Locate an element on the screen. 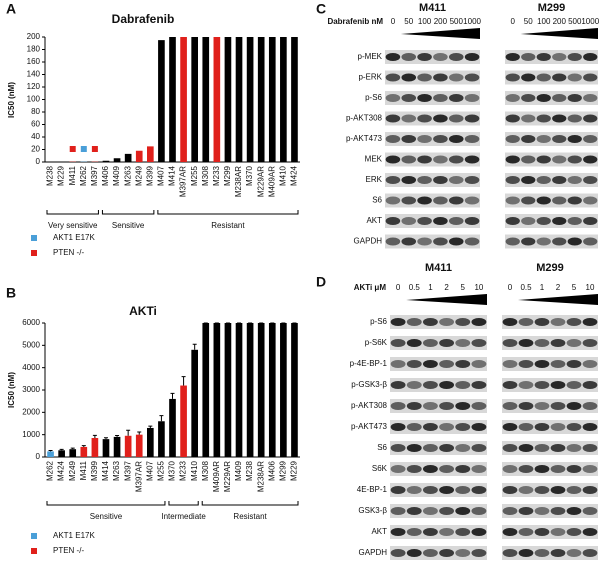 The width and height of the screenshot is (600, 561). panel-label: C is located at coordinates (321, 9).